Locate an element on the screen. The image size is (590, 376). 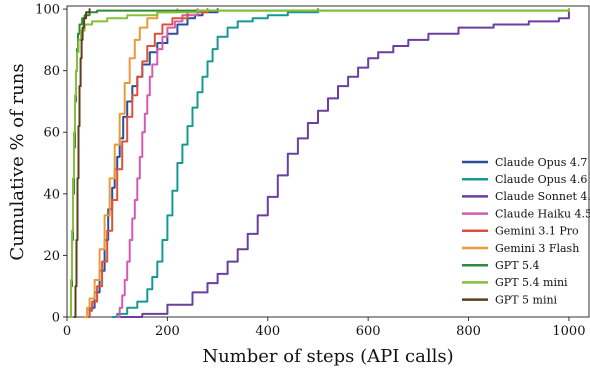
legend-label-claude-opus-4-6: Claude Opus 4.6 is located at coordinates (541, 179).